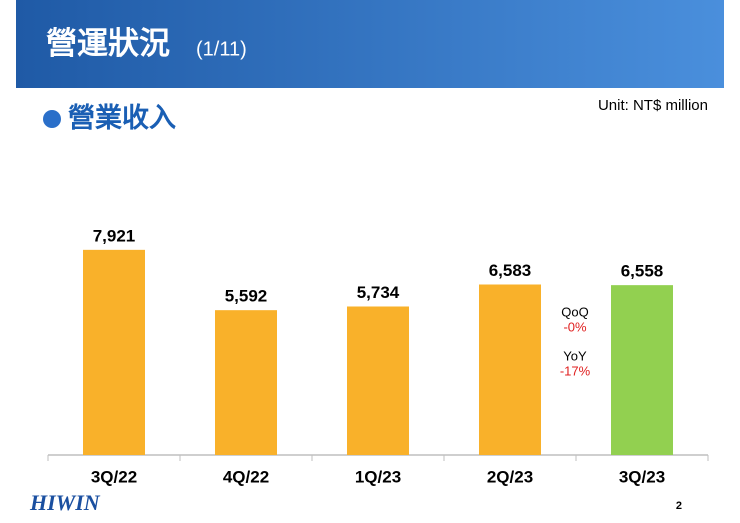 This screenshot has height=523, width=740. I want to click on annotation-label: QoQ, so click(574, 311).